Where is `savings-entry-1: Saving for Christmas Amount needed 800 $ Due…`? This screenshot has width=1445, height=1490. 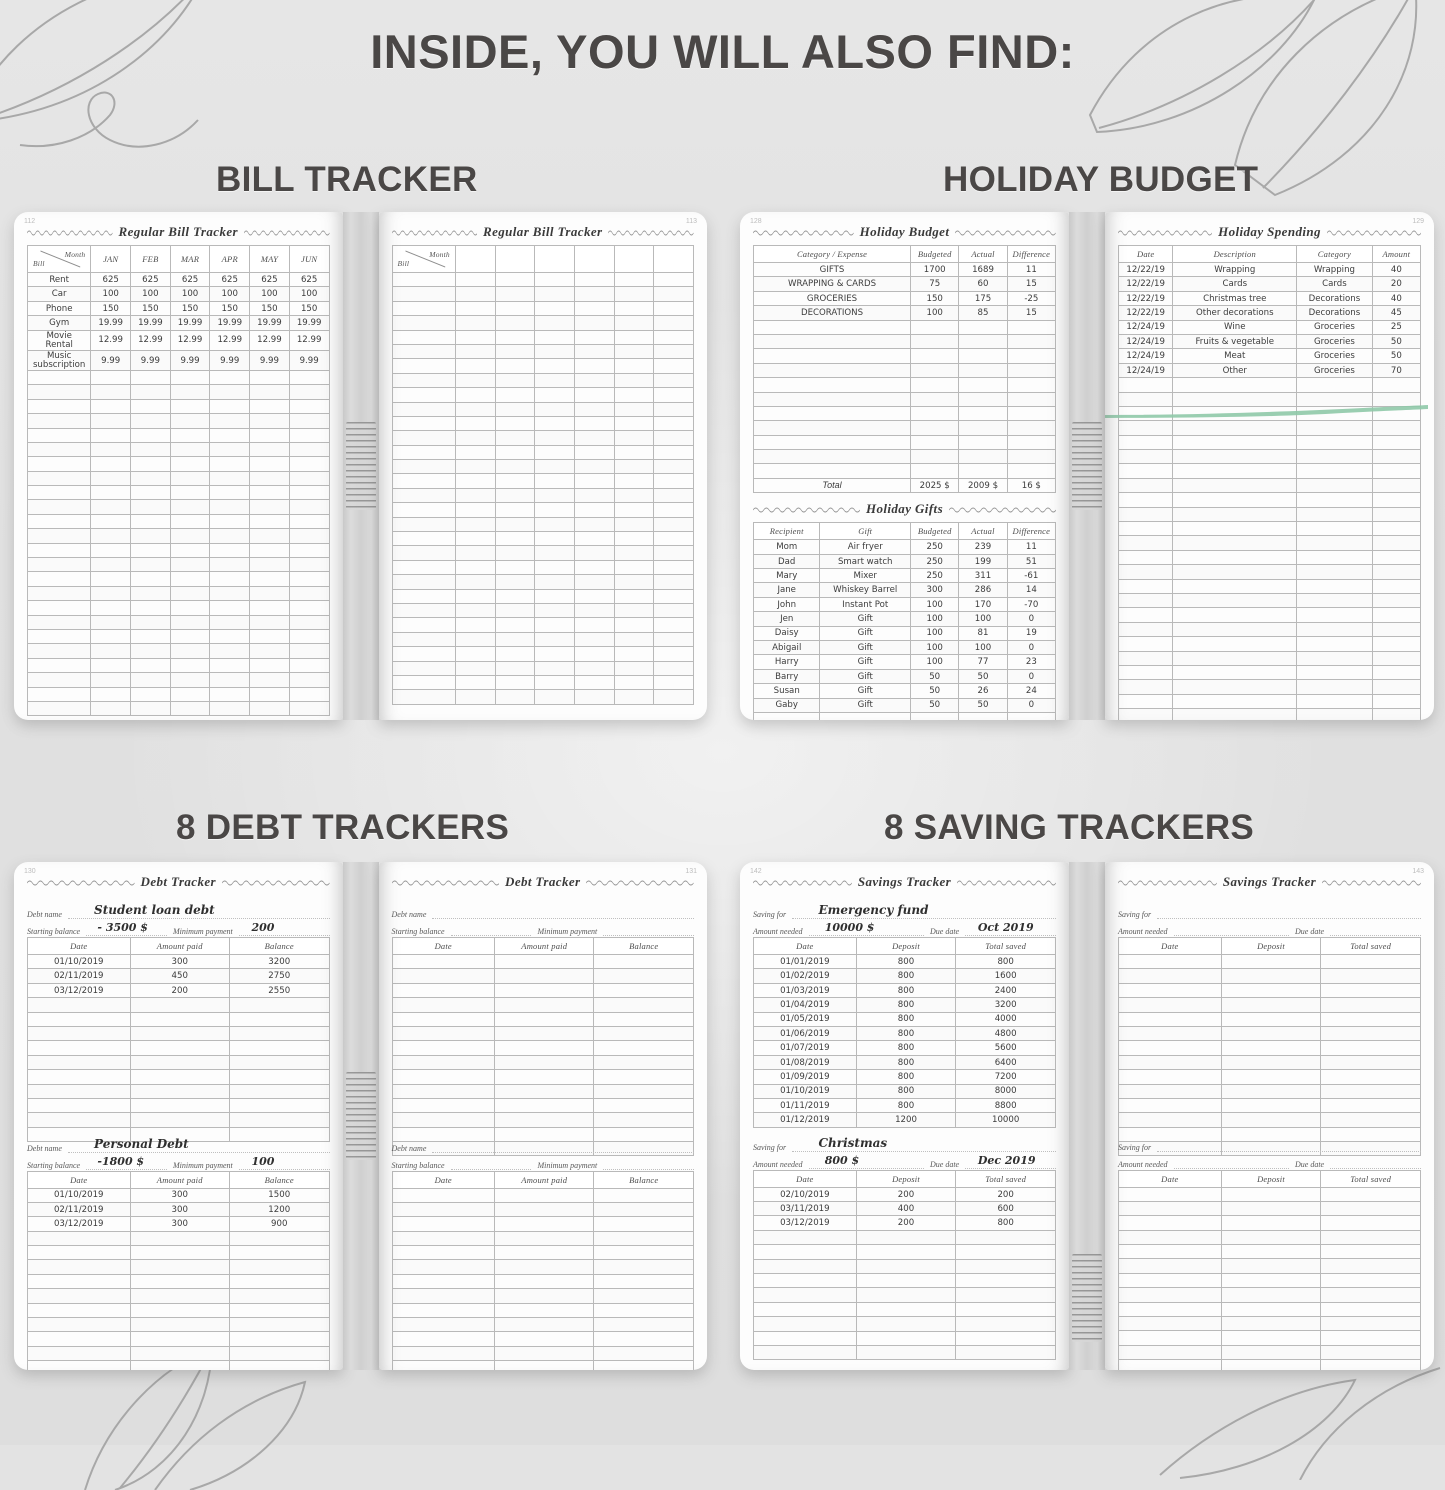
savings-entry-1: Saving for Christmas Amount needed 800 $ Due… is located at coordinates (904, 1248).